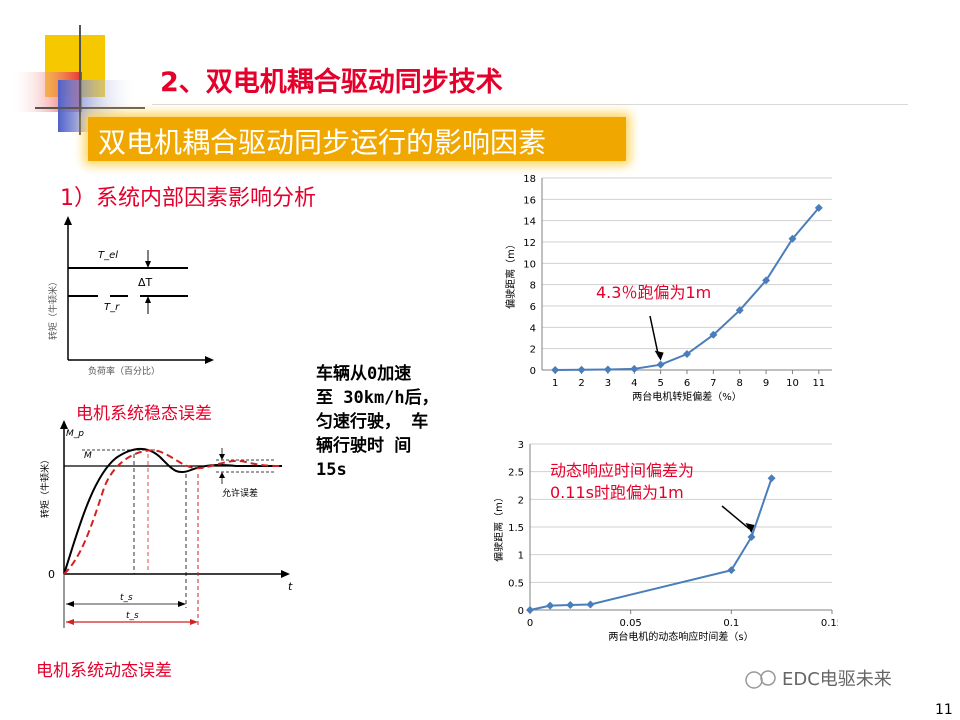 The image size is (960, 720). What do you see at coordinates (533, 307) in the screenshot?
I see `y-tick-label: 6` at bounding box center [533, 307].